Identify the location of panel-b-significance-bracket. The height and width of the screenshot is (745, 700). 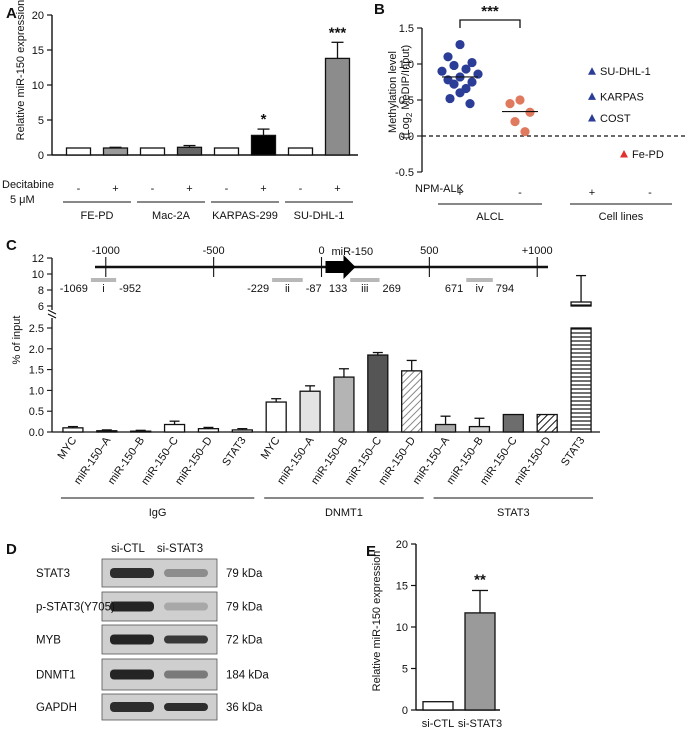
(490, 23).